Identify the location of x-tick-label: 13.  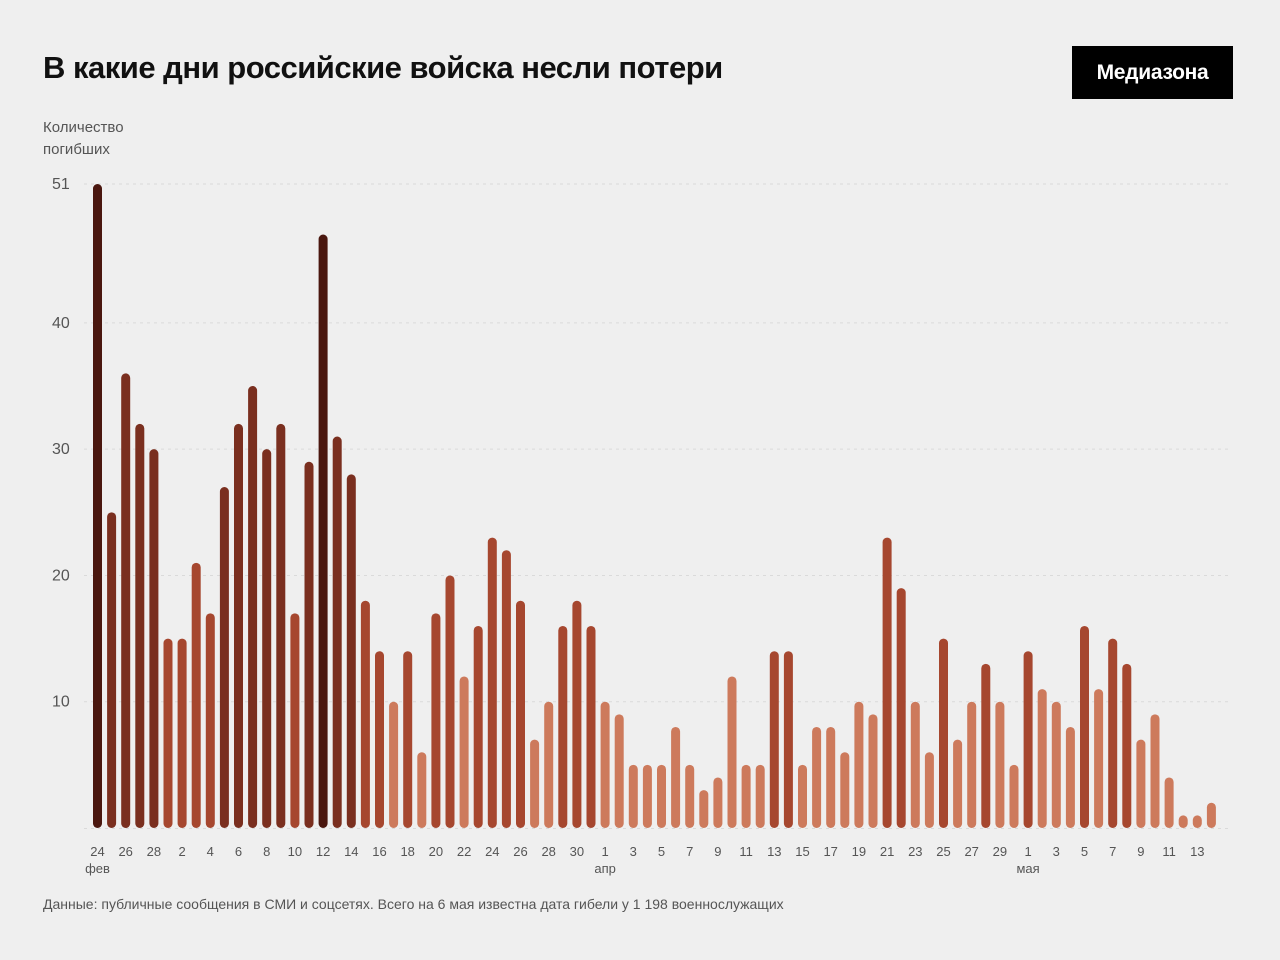
(1197, 851).